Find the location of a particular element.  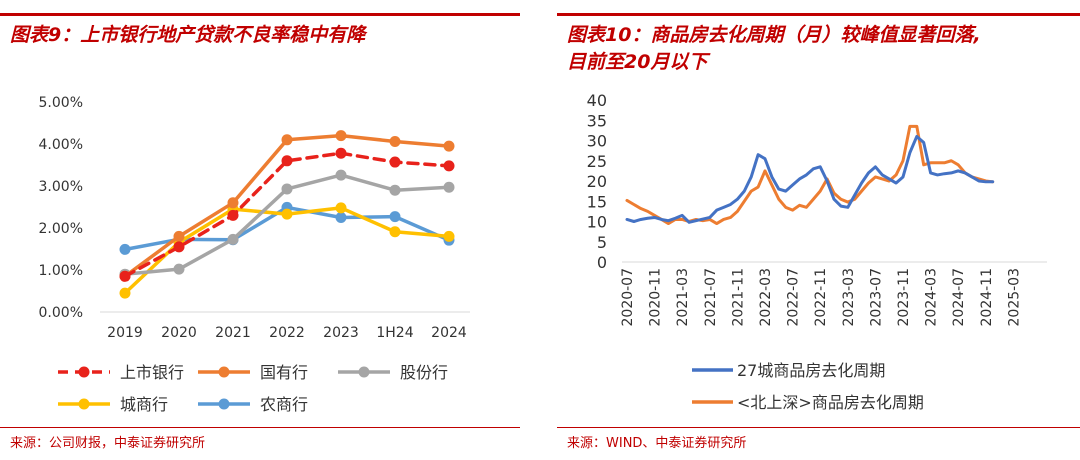

right-title-line1: 图表10：商品房去化周期（月）较峰值显著回落, is located at coordinates (774, 35).